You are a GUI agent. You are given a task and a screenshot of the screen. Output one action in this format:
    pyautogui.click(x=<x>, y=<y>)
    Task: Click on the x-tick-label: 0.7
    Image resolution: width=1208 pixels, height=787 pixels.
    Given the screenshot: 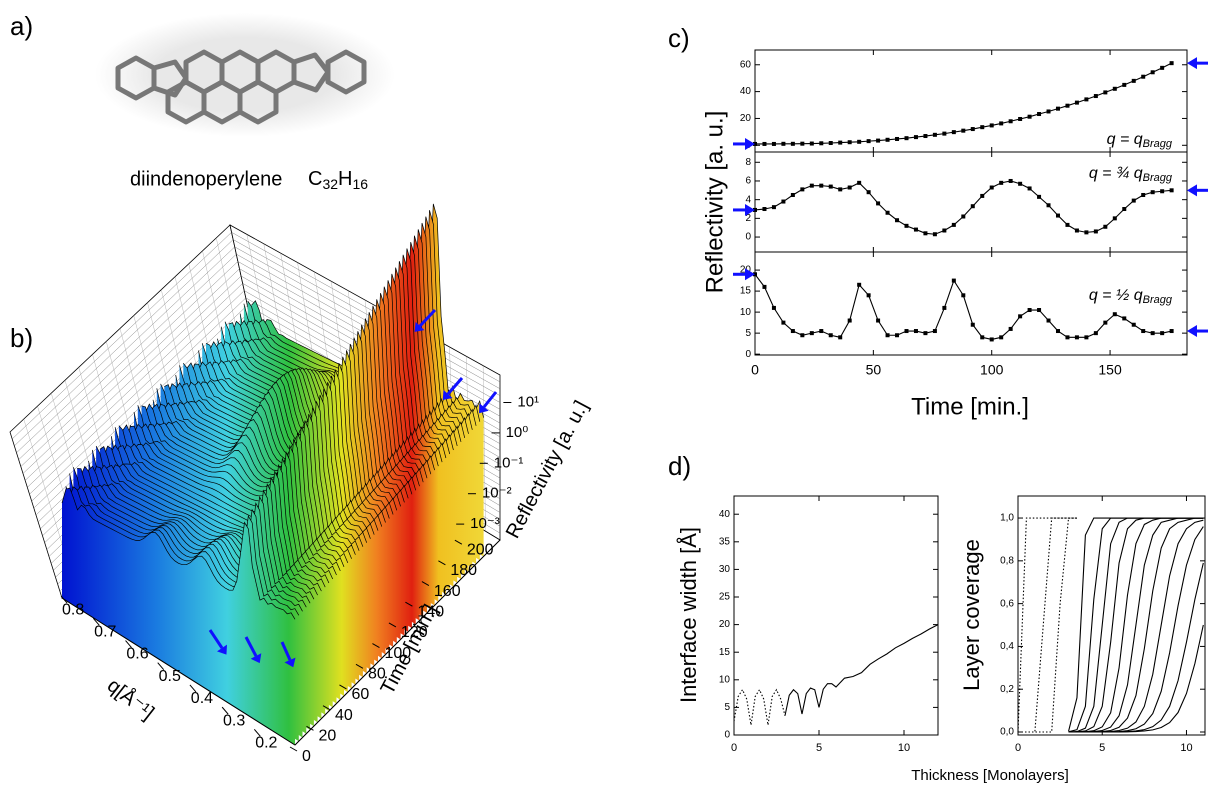 What is the action you would take?
    pyautogui.click(x=105, y=632)
    